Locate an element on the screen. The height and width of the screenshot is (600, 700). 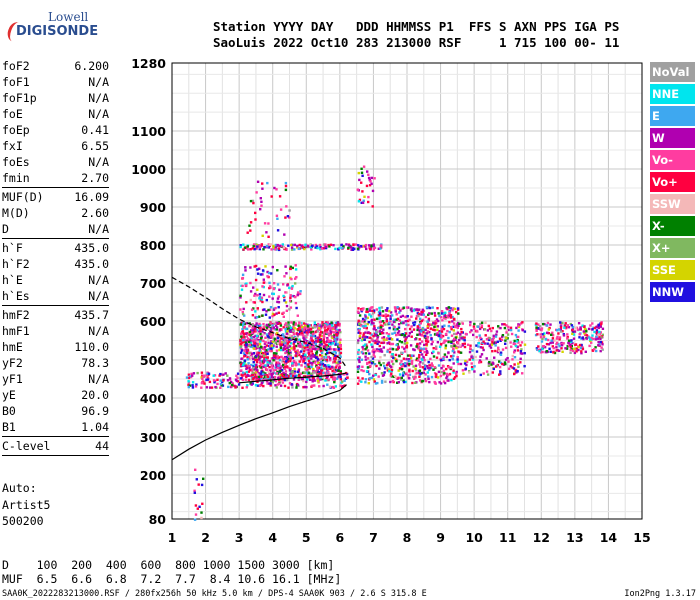
param-name: C-level is located at coordinates (26, 446).